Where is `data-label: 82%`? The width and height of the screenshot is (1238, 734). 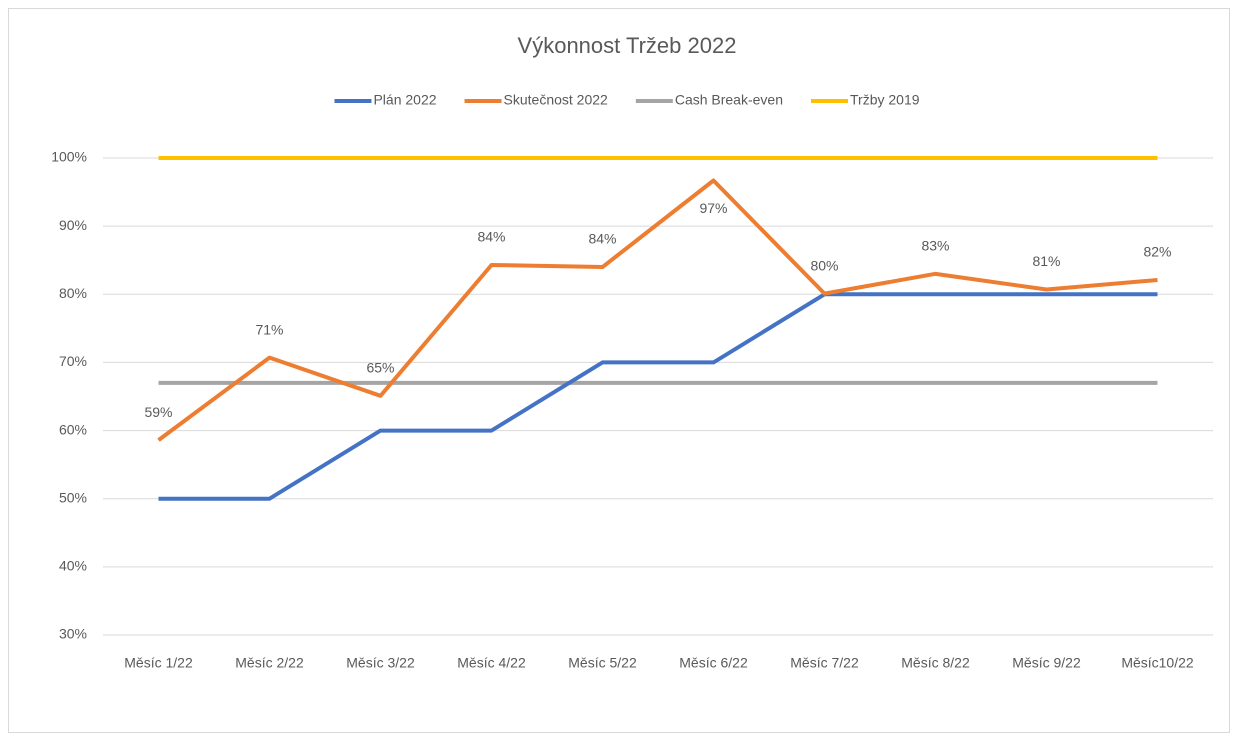 data-label: 82% is located at coordinates (1157, 252).